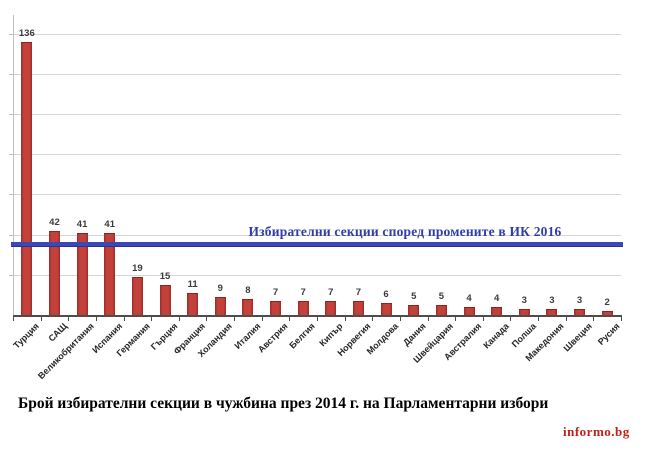 This screenshot has width=664, height=454. I want to click on bar-value-label: 9, so click(220, 288).